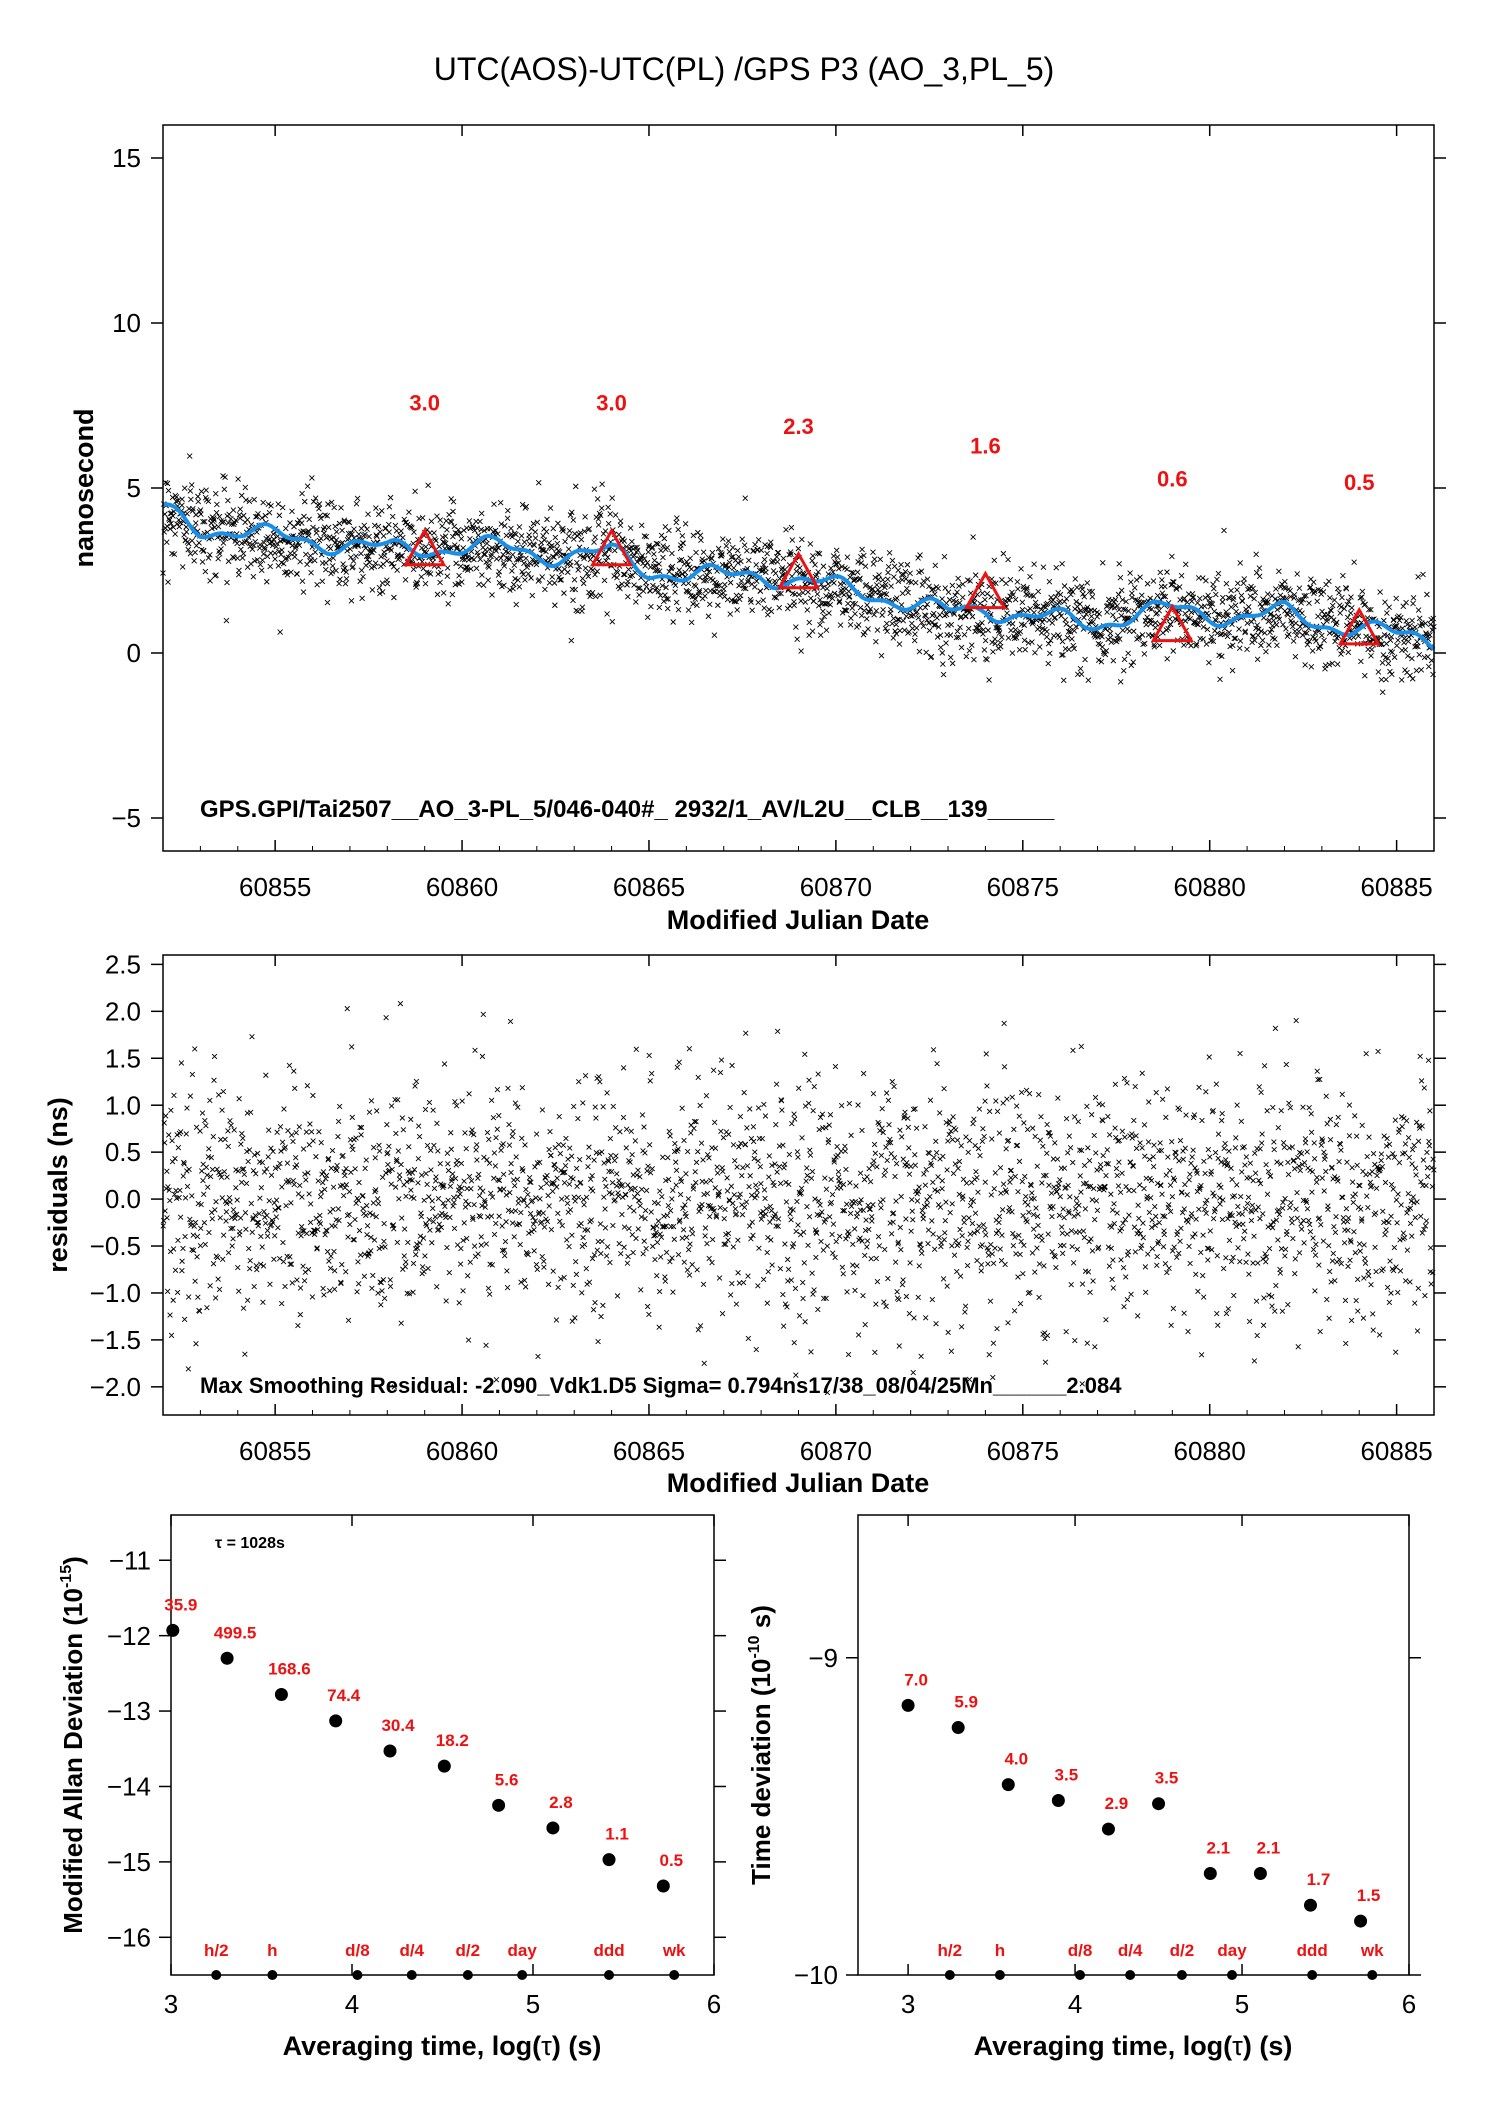 This screenshot has width=1488, height=2105. What do you see at coordinates (798, 920) in the screenshot?
I see `p1-xlabel: Modified Julian Date` at bounding box center [798, 920].